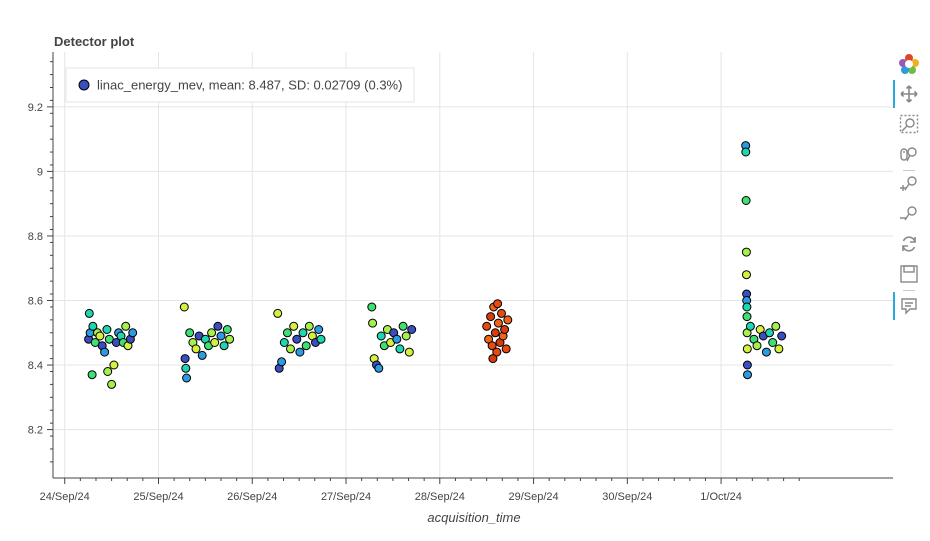 This screenshot has width=930, height=541. I want to click on box-zoom-icon, so click(909, 124).